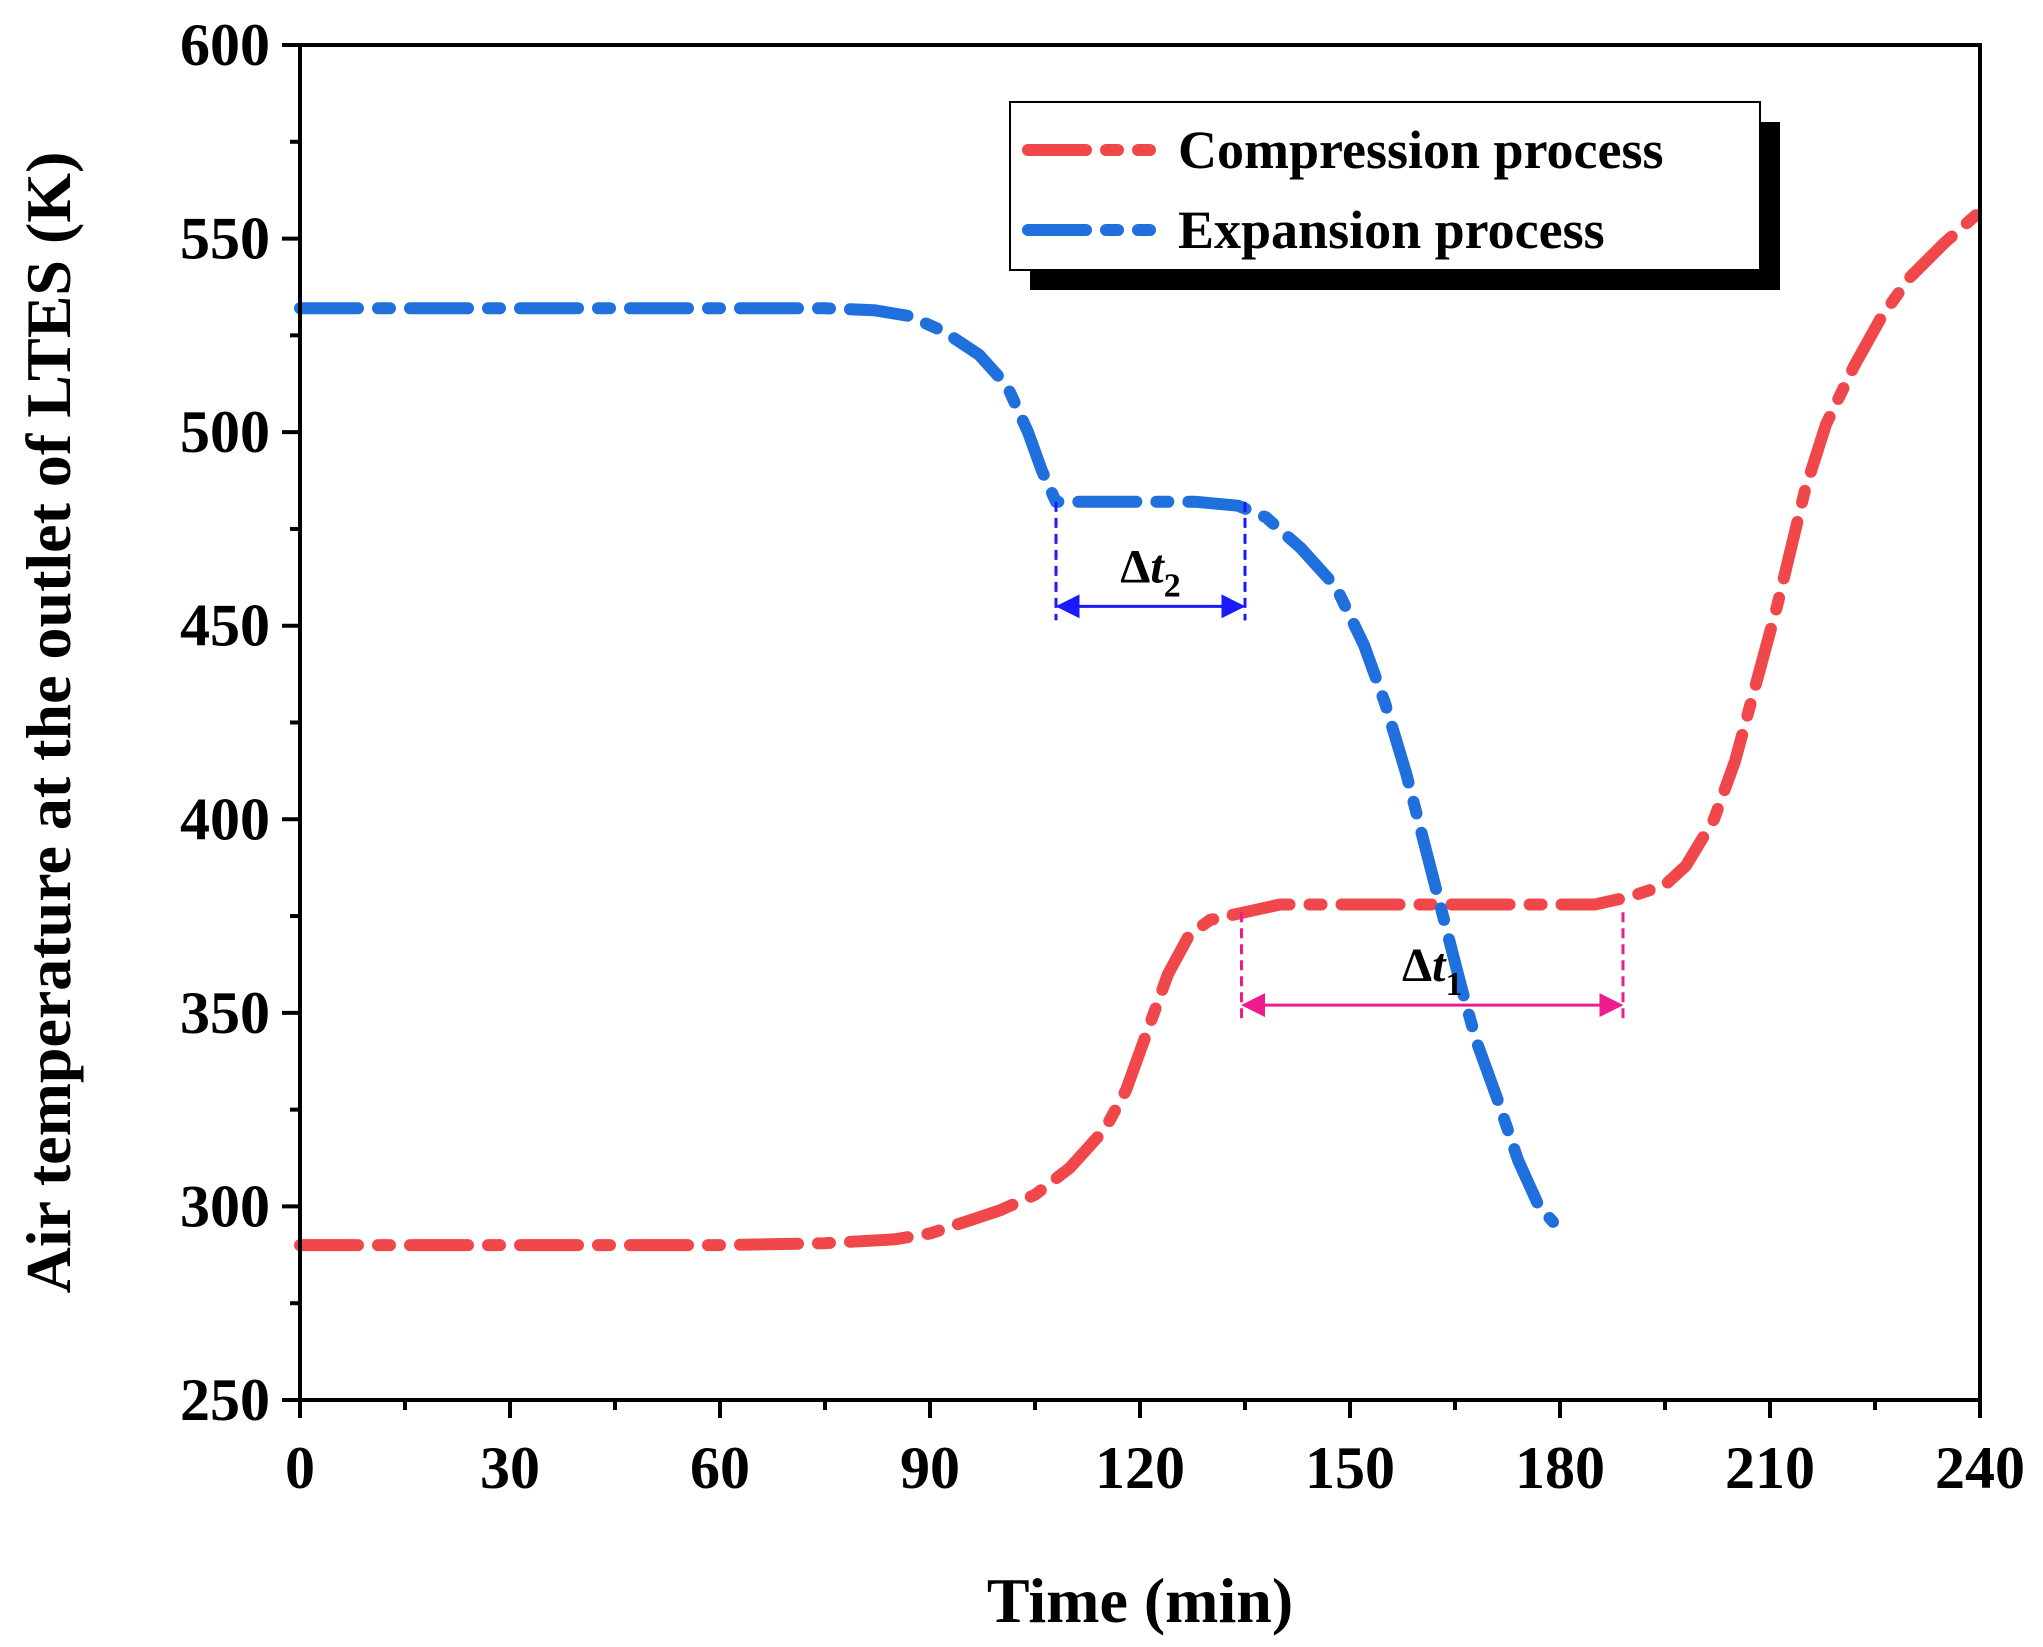 This screenshot has width=2043, height=1647. Describe the element at coordinates (510, 1468) in the screenshot. I see `x-tick-label: 30` at that location.